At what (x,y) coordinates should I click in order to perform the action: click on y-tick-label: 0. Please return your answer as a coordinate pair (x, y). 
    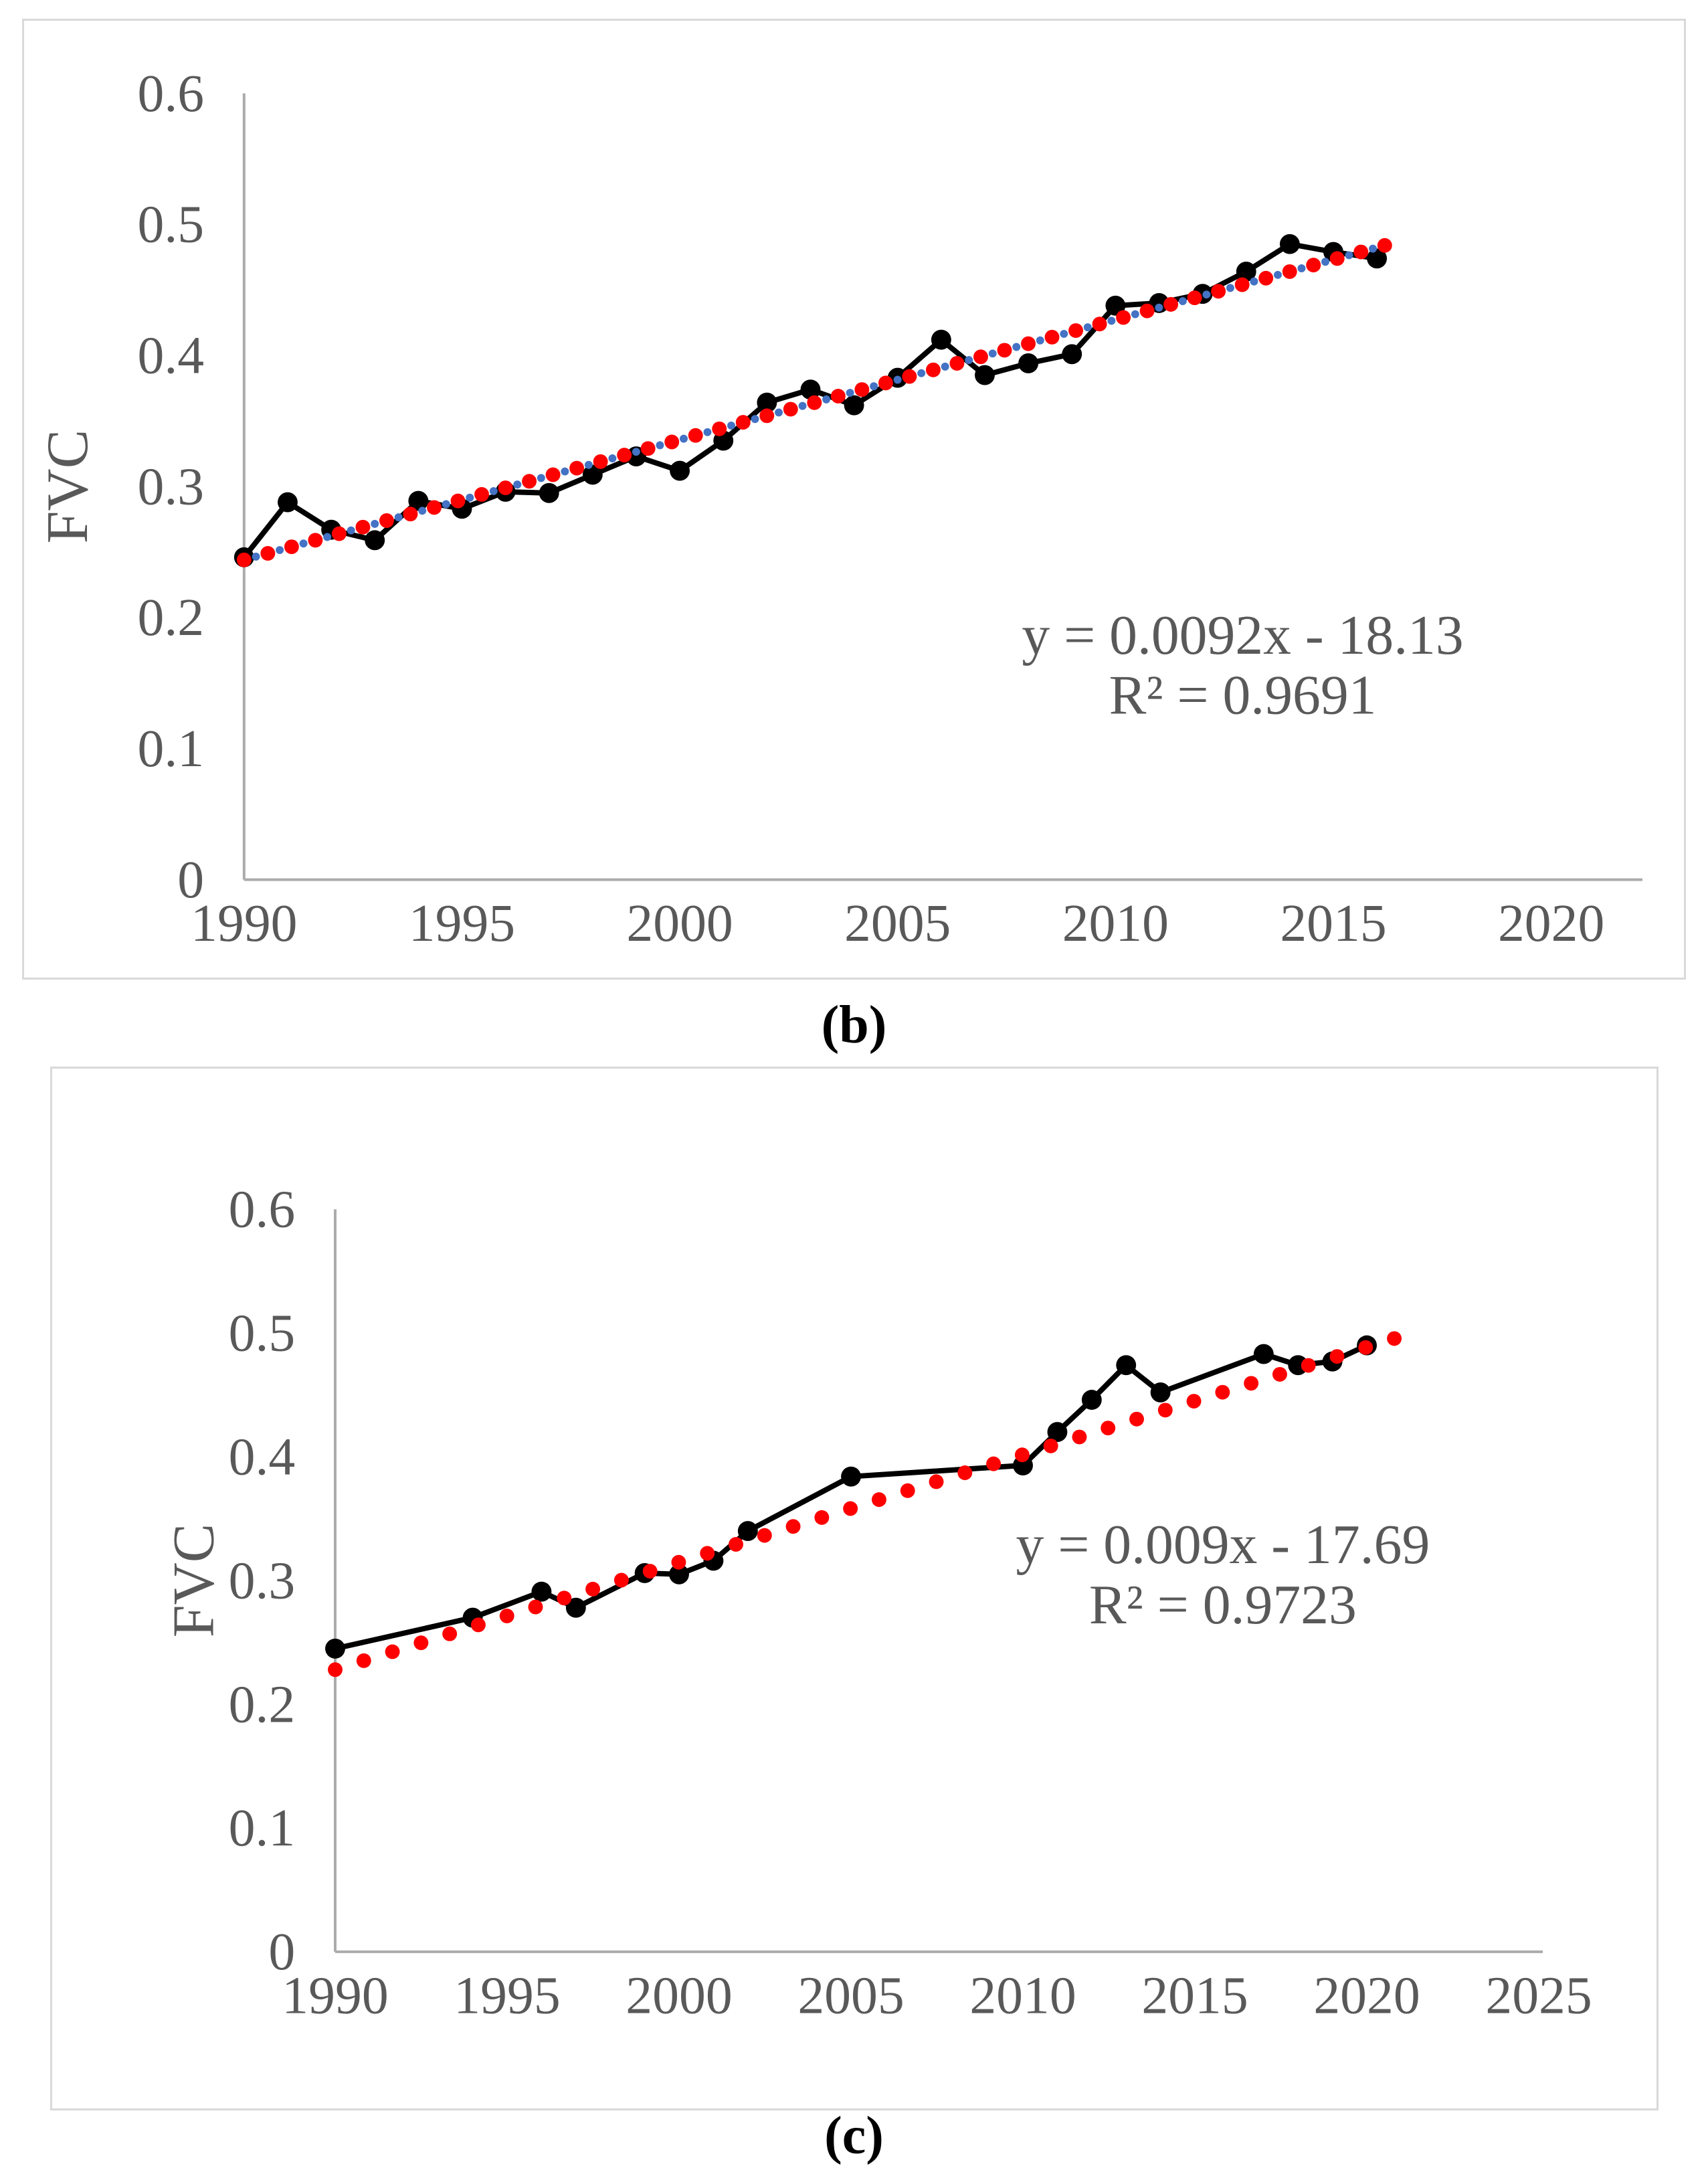
    Looking at the image, I should click on (190, 879).